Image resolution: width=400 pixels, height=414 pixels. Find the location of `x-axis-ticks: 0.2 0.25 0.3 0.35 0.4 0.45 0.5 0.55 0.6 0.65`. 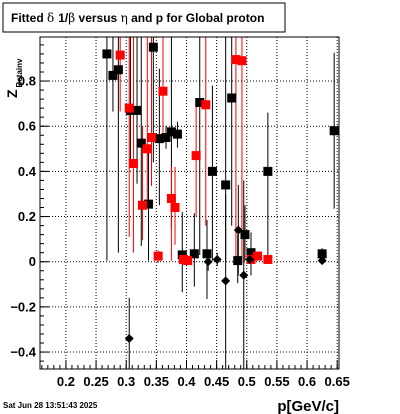

x-axis-ticks: 0.2 0.25 0.3 0.35 0.4 0.45 0.5 0.55 0.6 0.65 is located at coordinates (195, 374).